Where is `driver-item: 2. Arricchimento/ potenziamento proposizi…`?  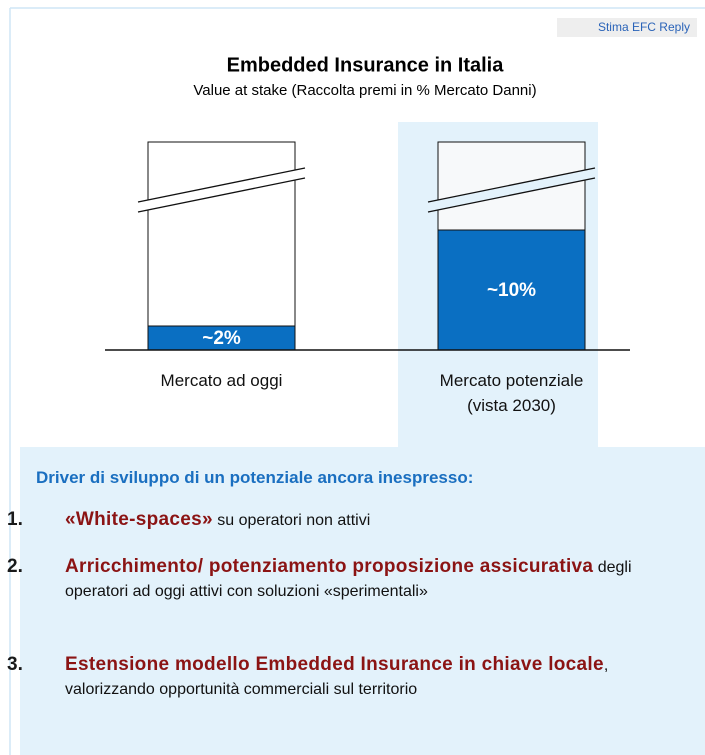 driver-item: 2. Arricchimento/ potenziamento proposizi… is located at coordinates (351, 579).